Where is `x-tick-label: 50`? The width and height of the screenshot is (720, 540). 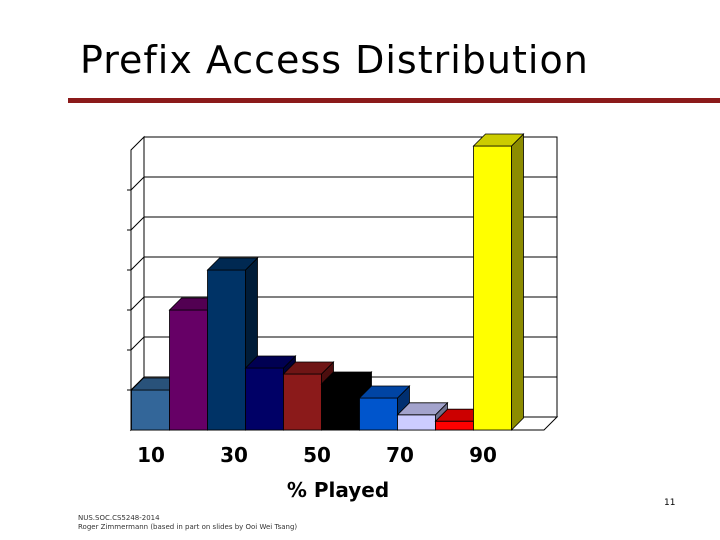 x-tick-label: 50 is located at coordinates (317, 455).